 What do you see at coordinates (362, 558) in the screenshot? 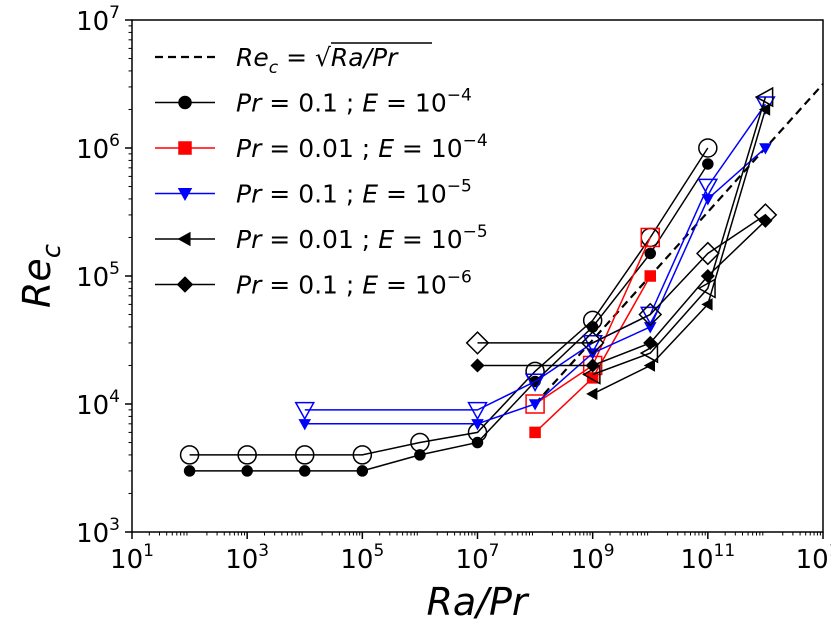
I see `x-tick-label: 10⁵` at bounding box center [362, 558].